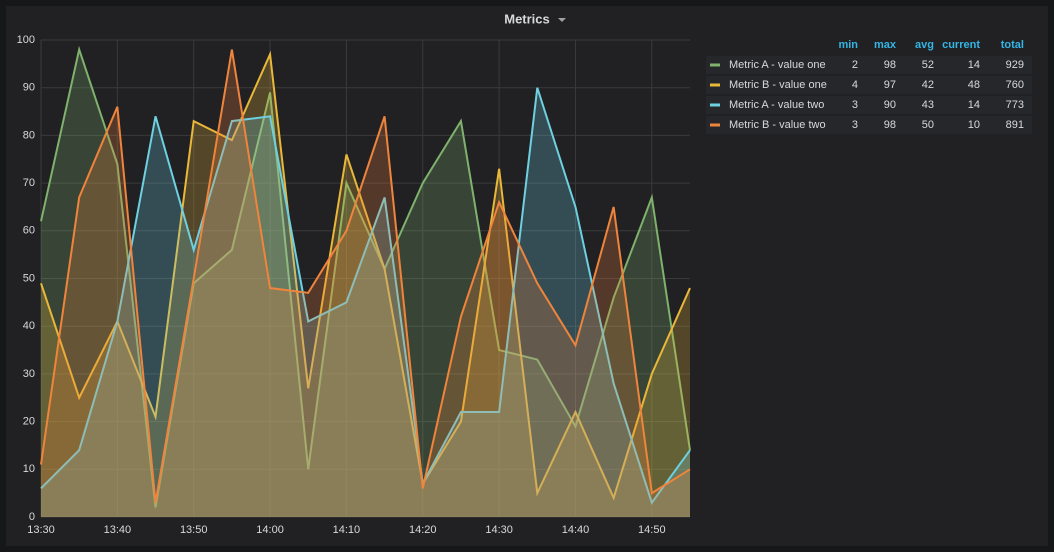  Describe the element at coordinates (652, 530) in the screenshot. I see `x-tick-label: 14:50` at that location.